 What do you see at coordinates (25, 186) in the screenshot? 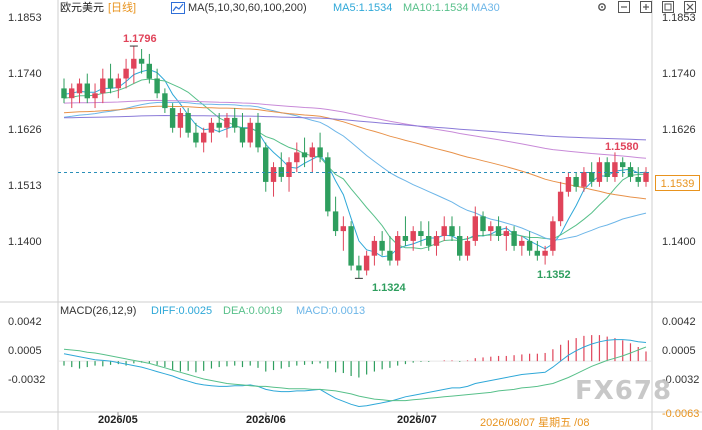
I see `price-tick-left: 1.1513` at bounding box center [25, 186].